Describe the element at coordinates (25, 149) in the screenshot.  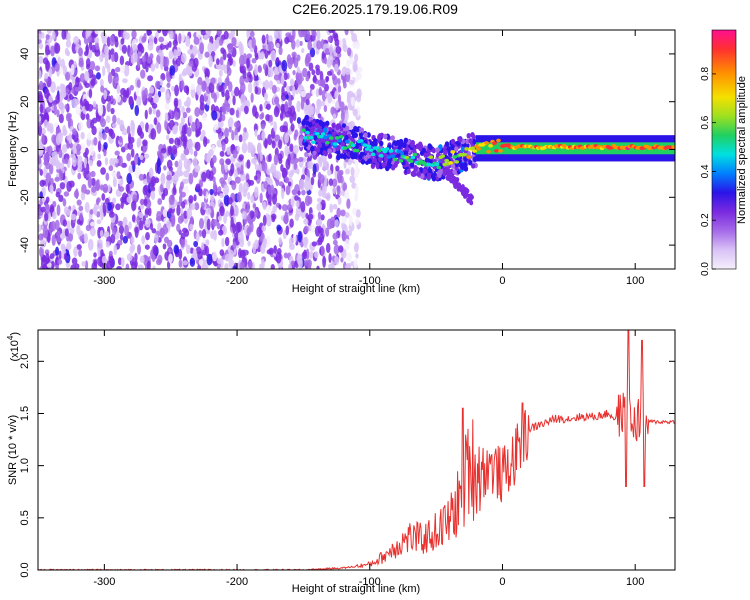
I see `y-tick-label: 0` at that location.